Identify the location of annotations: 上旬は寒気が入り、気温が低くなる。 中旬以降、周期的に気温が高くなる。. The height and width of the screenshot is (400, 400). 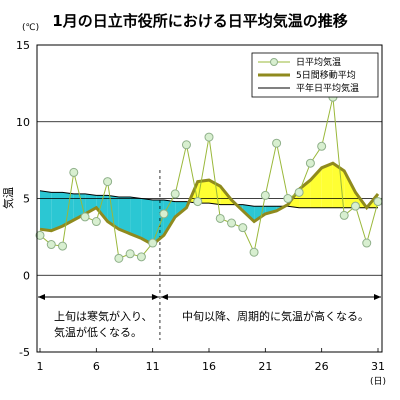
(209, 316).